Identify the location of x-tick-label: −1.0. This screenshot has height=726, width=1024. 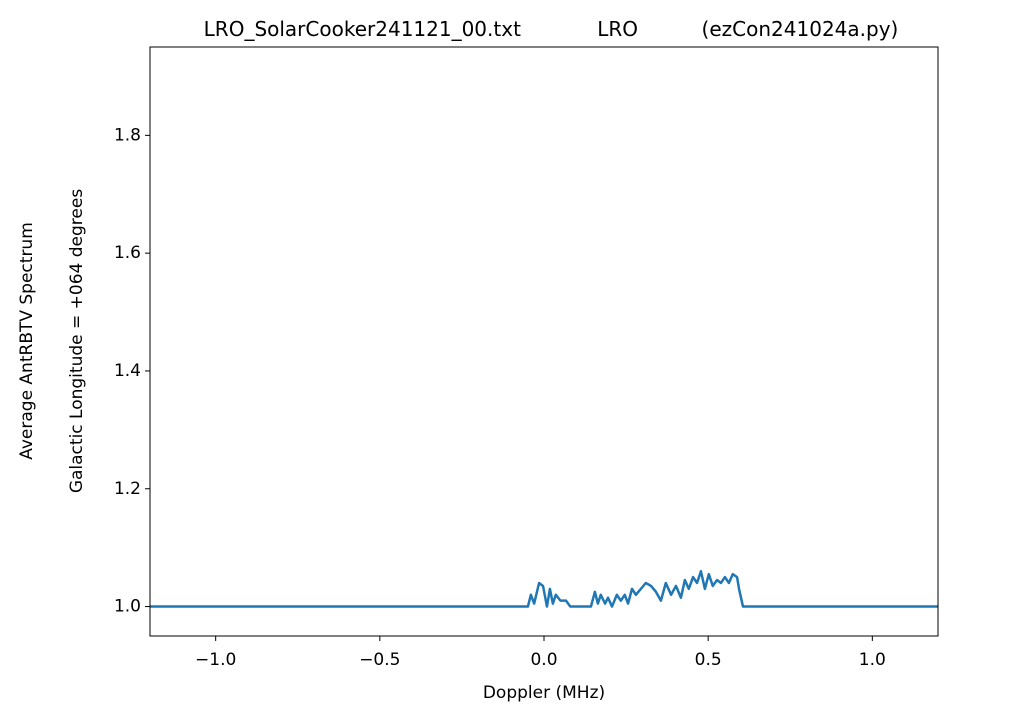
(215, 660).